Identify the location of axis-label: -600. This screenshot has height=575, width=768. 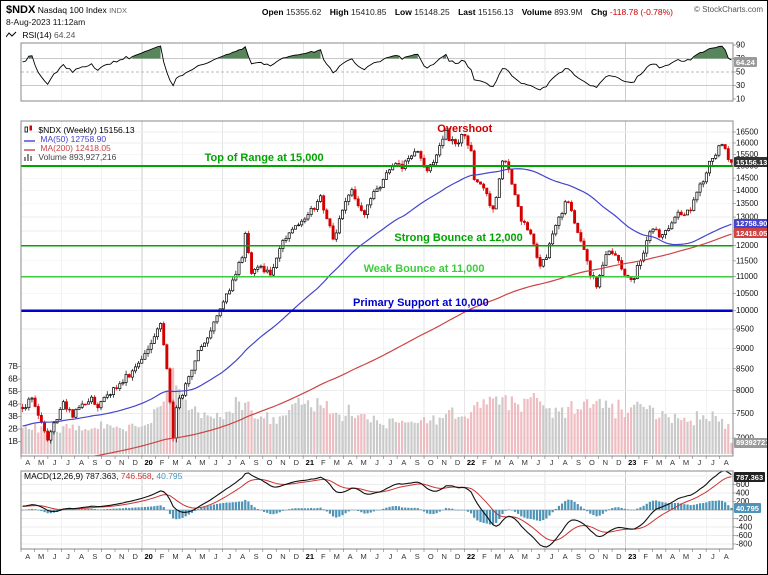
(744, 535).